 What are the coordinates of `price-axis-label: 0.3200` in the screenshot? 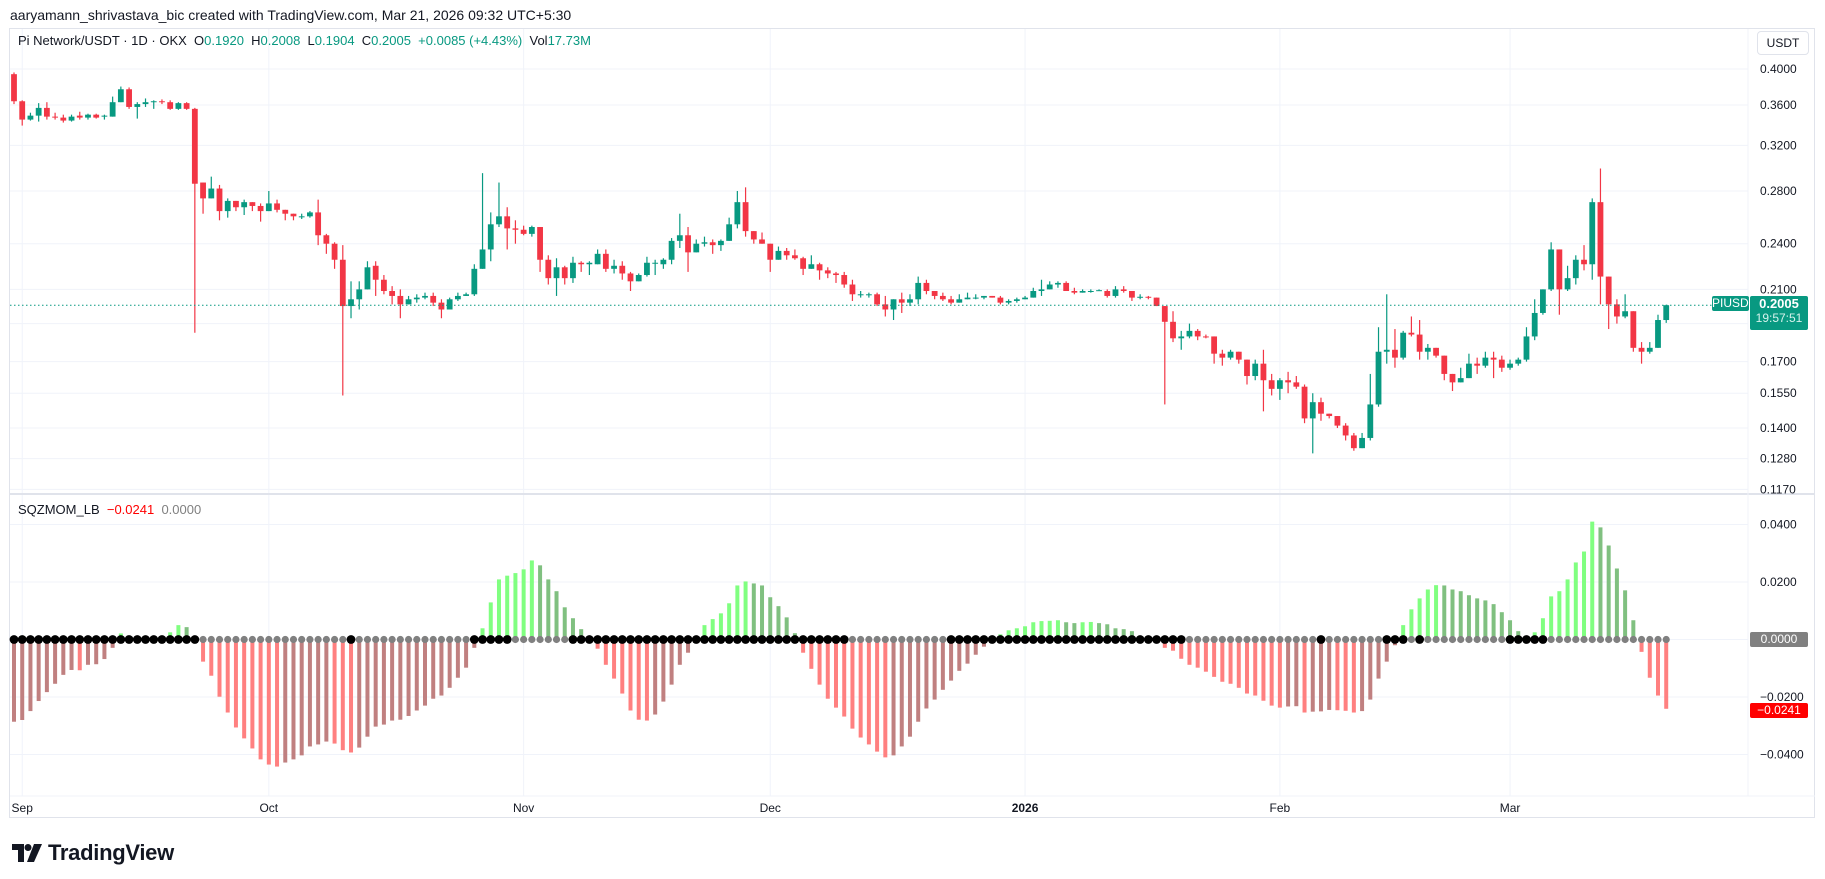 It's located at (1778, 145).